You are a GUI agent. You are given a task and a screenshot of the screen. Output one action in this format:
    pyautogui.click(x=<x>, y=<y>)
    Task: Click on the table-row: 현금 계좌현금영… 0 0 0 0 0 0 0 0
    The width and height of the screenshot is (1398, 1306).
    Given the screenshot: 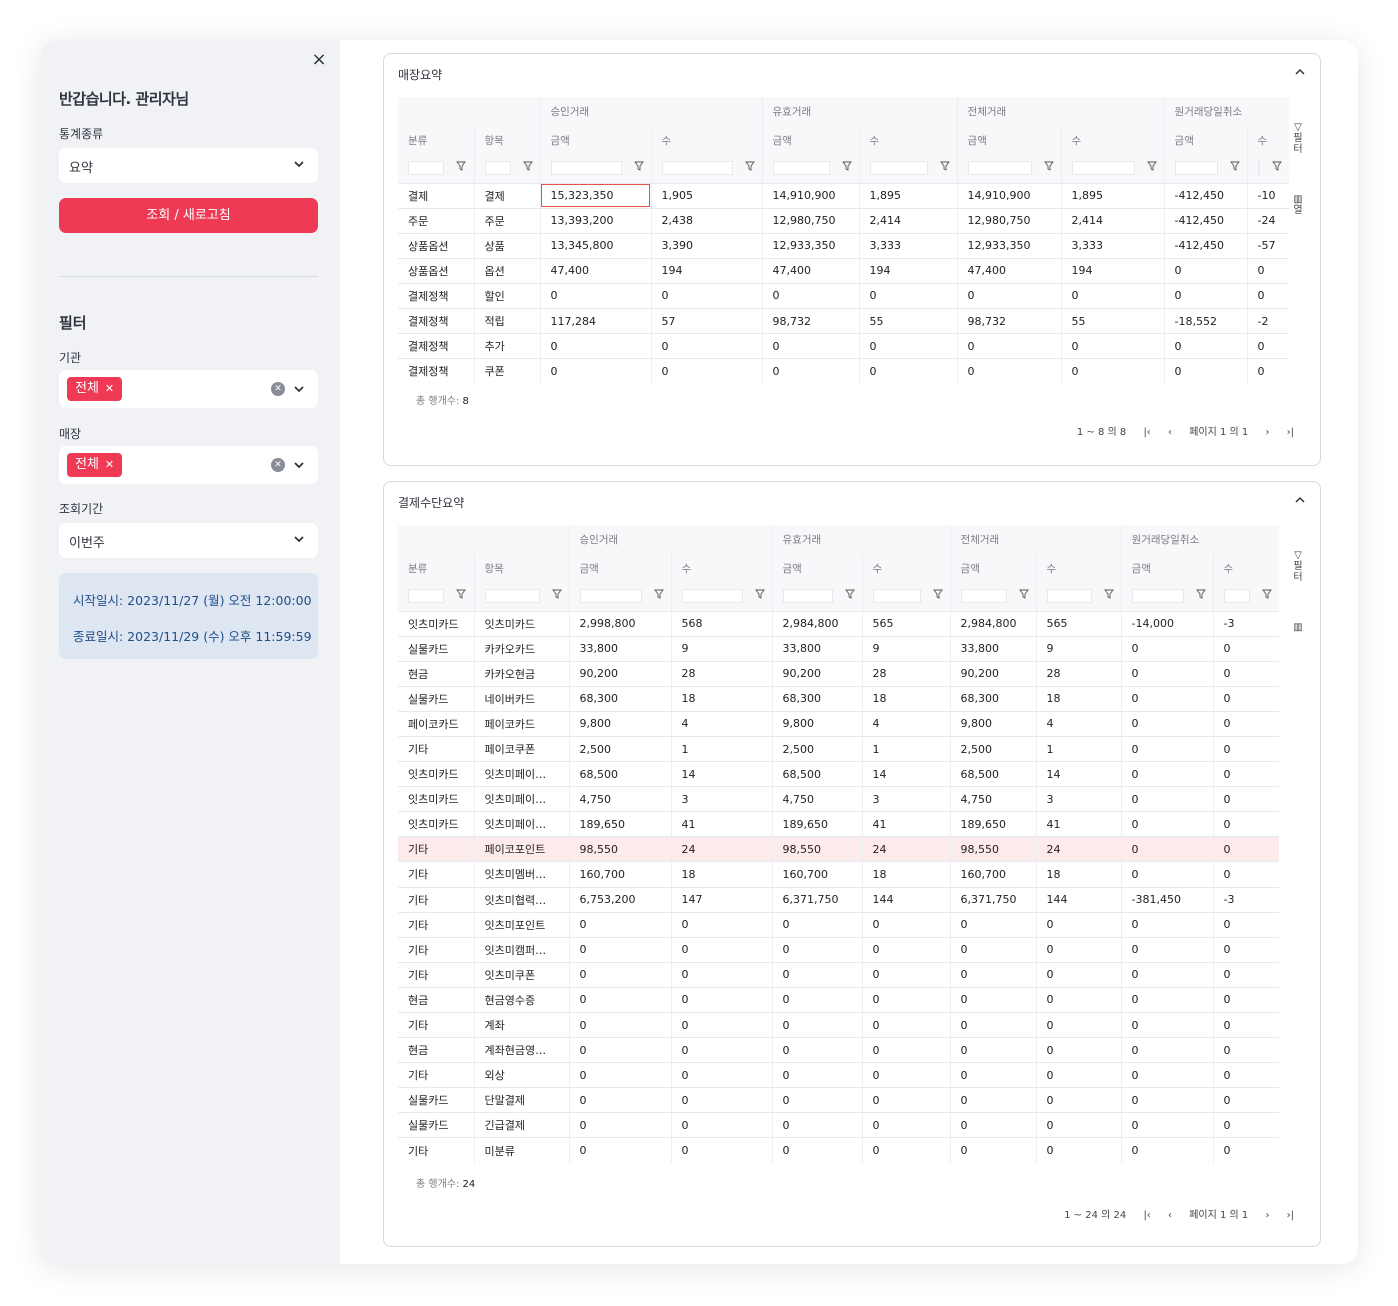 What is the action you would take?
    pyautogui.click(x=839, y=1050)
    